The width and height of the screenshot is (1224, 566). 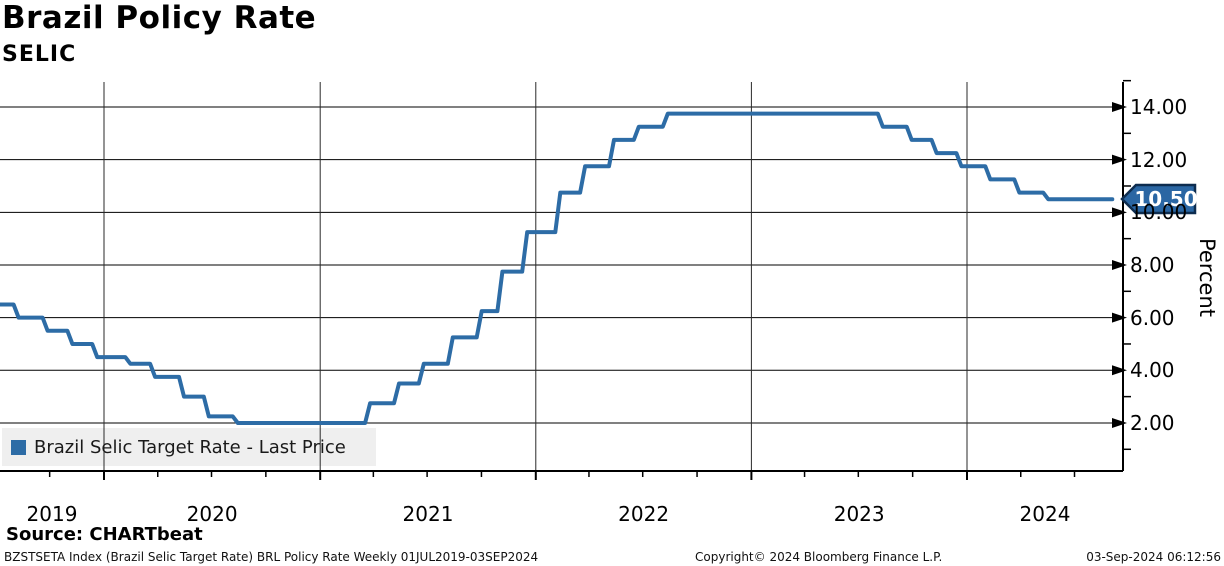 I want to click on y-axis-tick-label: 12.00, so click(x=1159, y=159).